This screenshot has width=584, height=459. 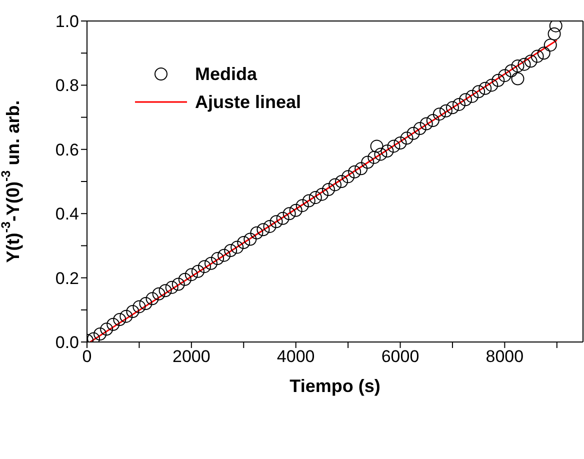 What do you see at coordinates (226, 74) in the screenshot?
I see `legend-label: Medida` at bounding box center [226, 74].